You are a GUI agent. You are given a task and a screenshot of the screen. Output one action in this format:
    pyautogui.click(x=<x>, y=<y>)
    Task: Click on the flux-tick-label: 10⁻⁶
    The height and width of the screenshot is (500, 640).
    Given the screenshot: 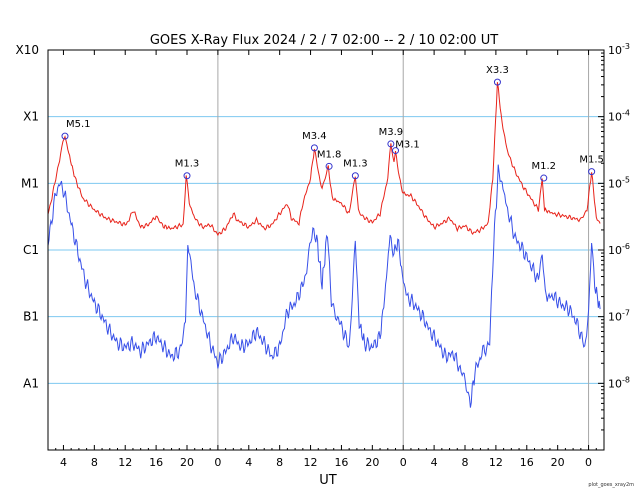 What is the action you would take?
    pyautogui.click(x=619, y=249)
    